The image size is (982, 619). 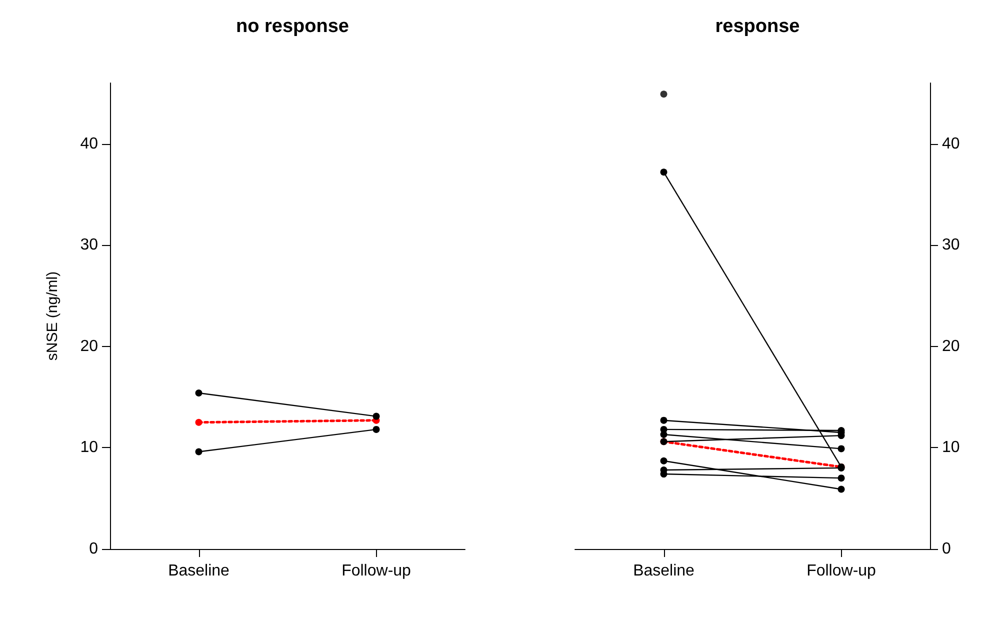 I want to click on y2-tick-label: 20, so click(x=951, y=346).